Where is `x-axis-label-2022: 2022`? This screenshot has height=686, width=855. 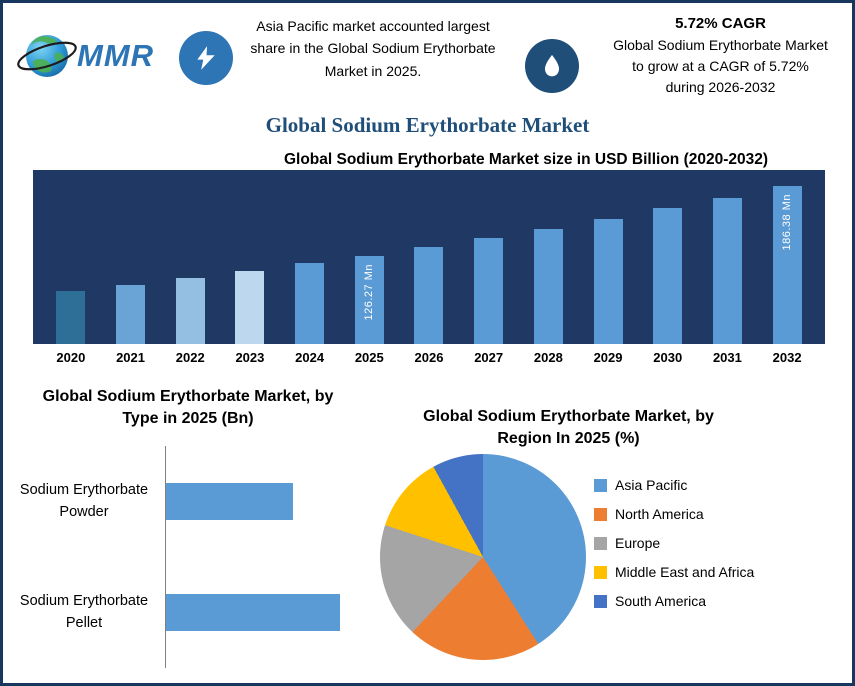
x-axis-label-2022: 2022 is located at coordinates (190, 357).